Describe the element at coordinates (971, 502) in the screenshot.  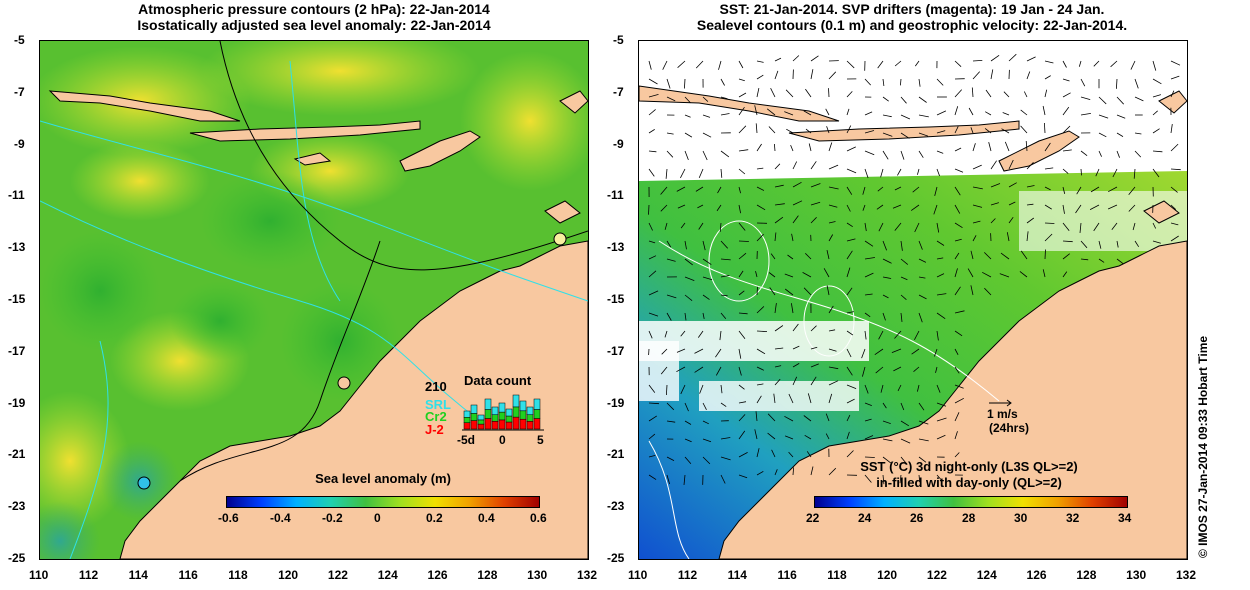
I see `sst-colorbar` at that location.